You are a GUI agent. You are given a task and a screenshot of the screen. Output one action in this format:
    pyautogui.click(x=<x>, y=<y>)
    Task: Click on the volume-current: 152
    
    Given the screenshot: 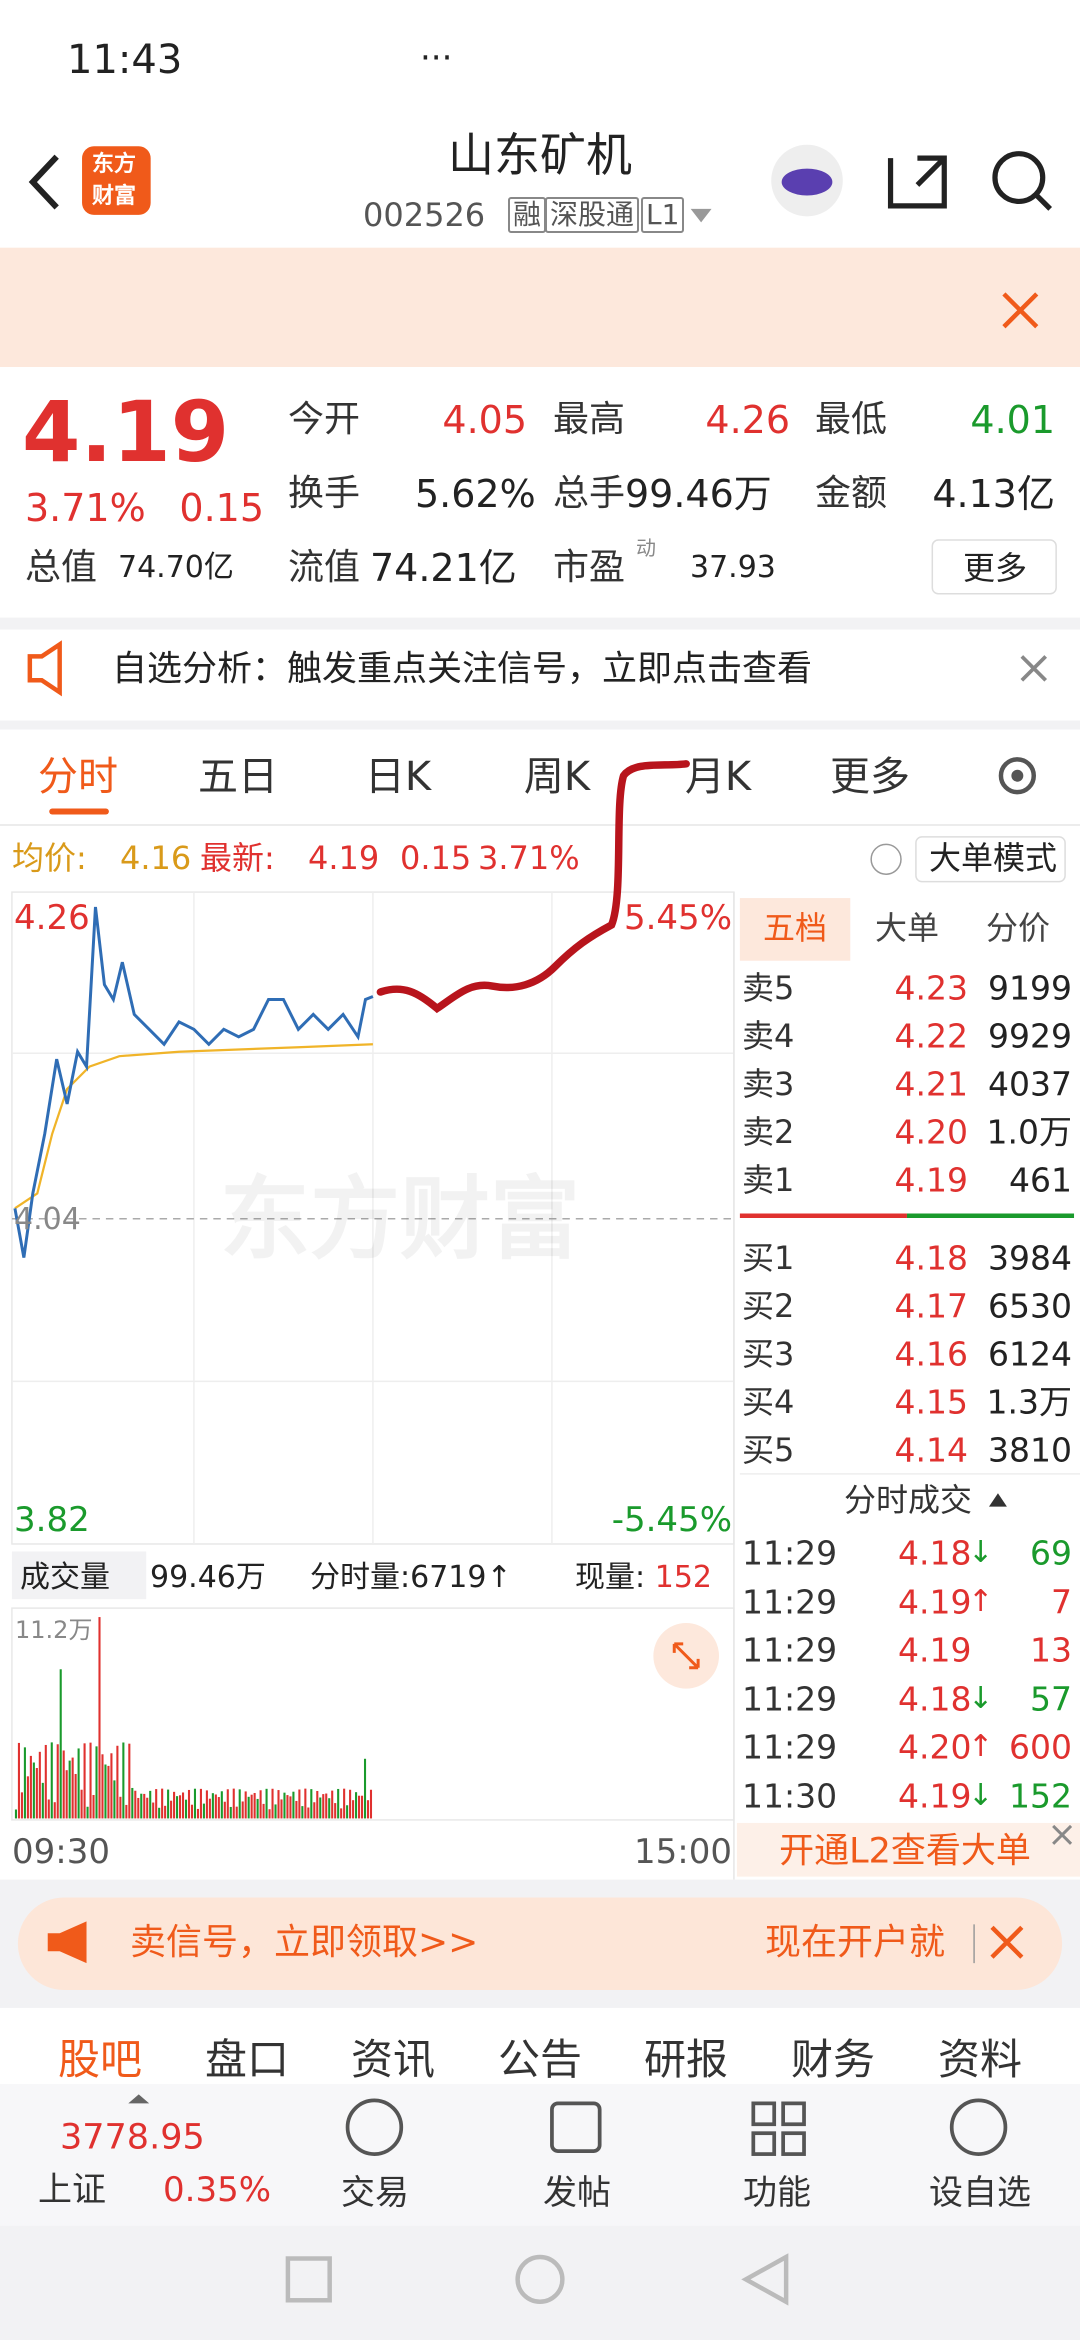 What is the action you would take?
    pyautogui.click(x=683, y=1577)
    